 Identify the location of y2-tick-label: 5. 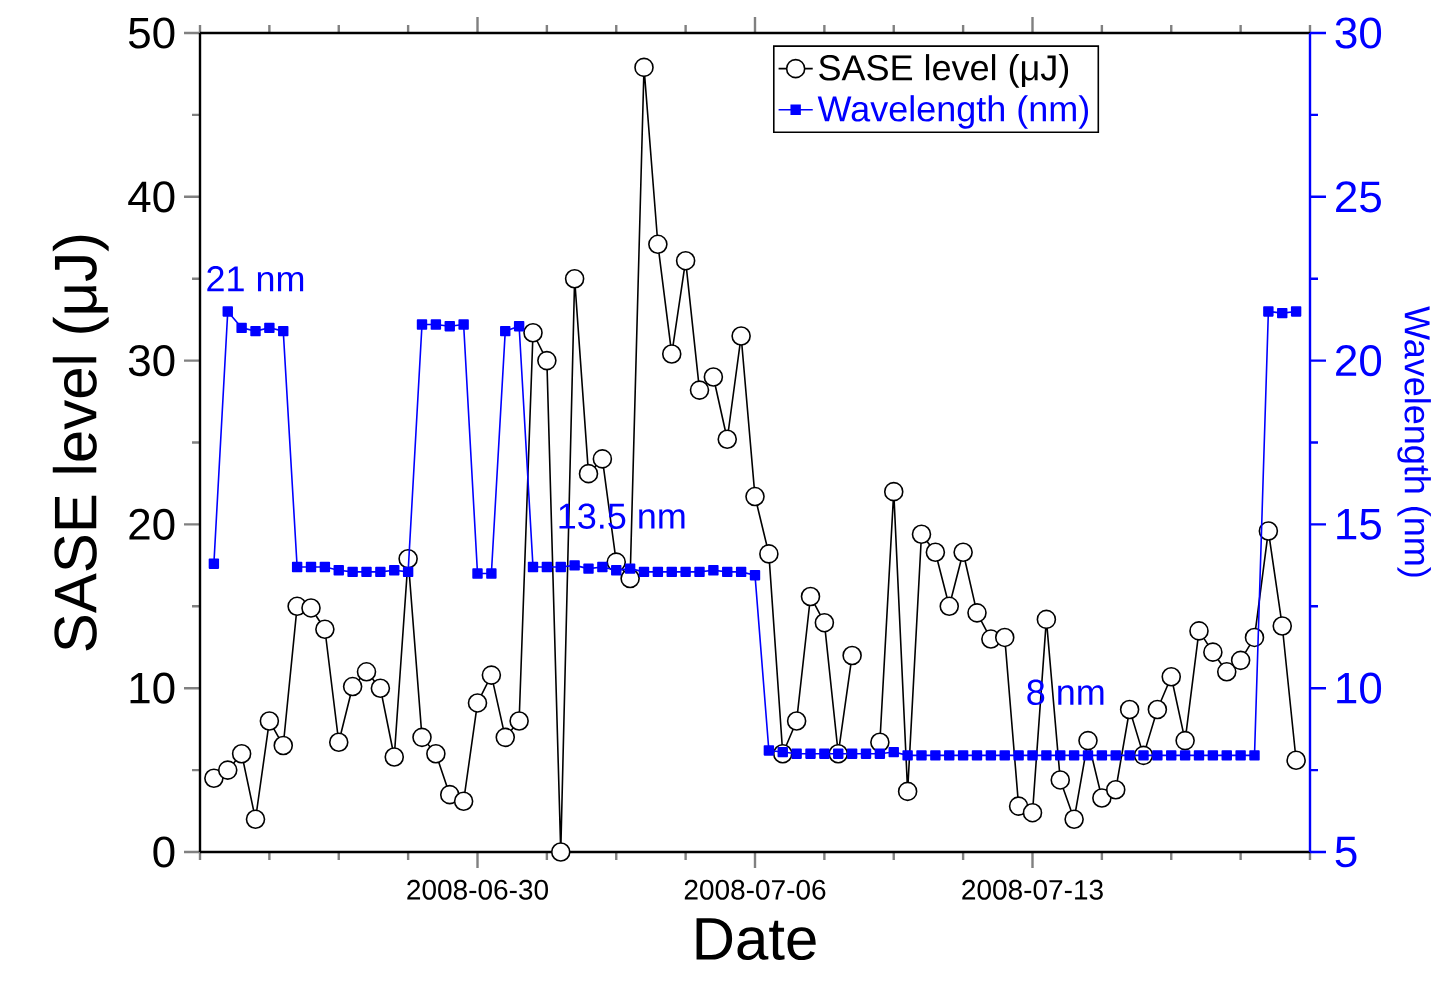
(1346, 852).